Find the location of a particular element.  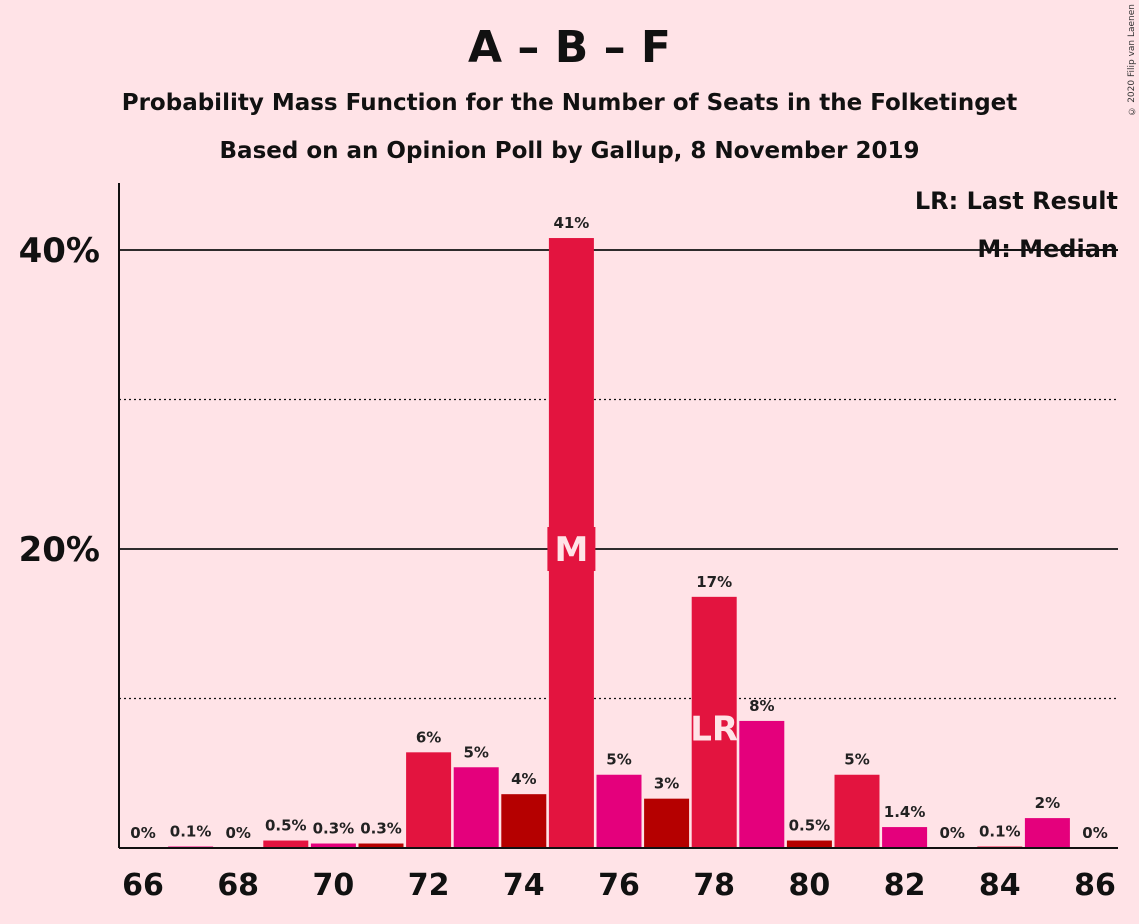

data-label-seat-79: 8% is located at coordinates (761, 706).